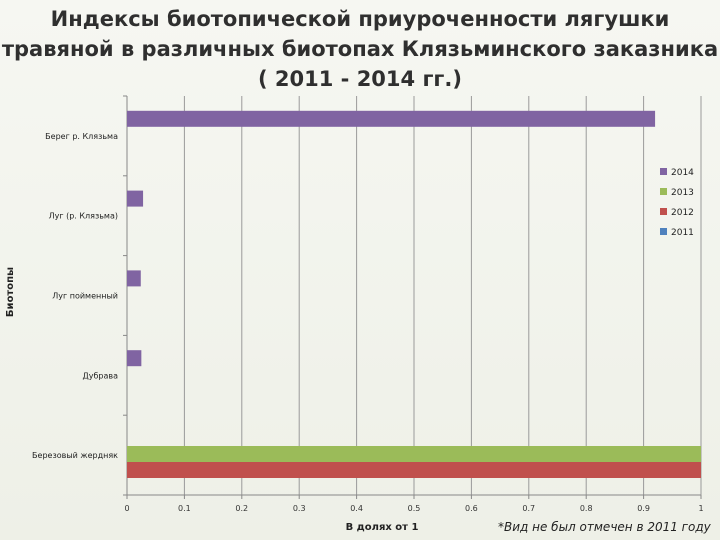  I want to click on category-label: Дубрава, so click(100, 375).